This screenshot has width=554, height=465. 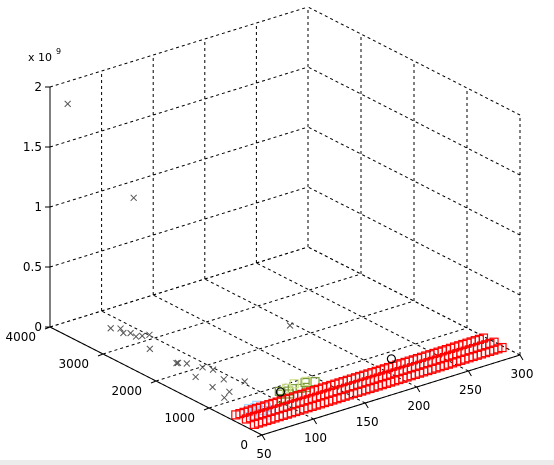 What do you see at coordinates (32, 147) in the screenshot?
I see `z-tick-label: 1.5` at bounding box center [32, 147].